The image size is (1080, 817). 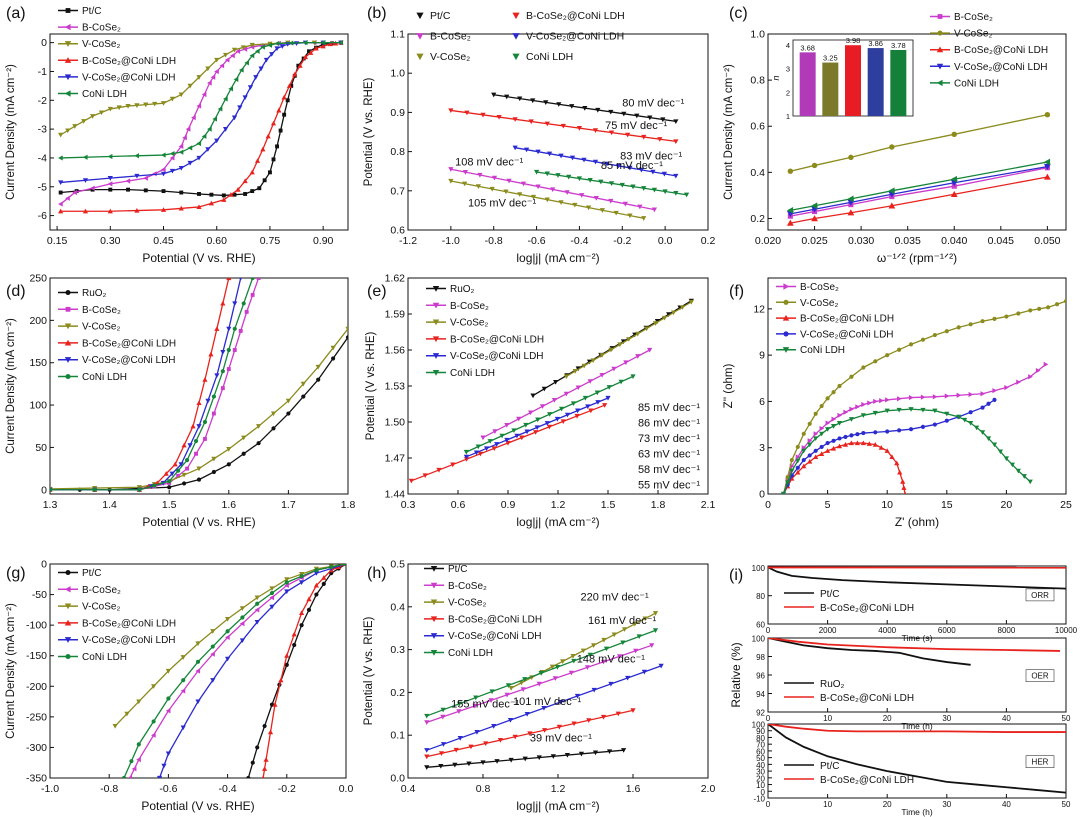 I want to click on panel-label: (d), so click(x=16, y=291).